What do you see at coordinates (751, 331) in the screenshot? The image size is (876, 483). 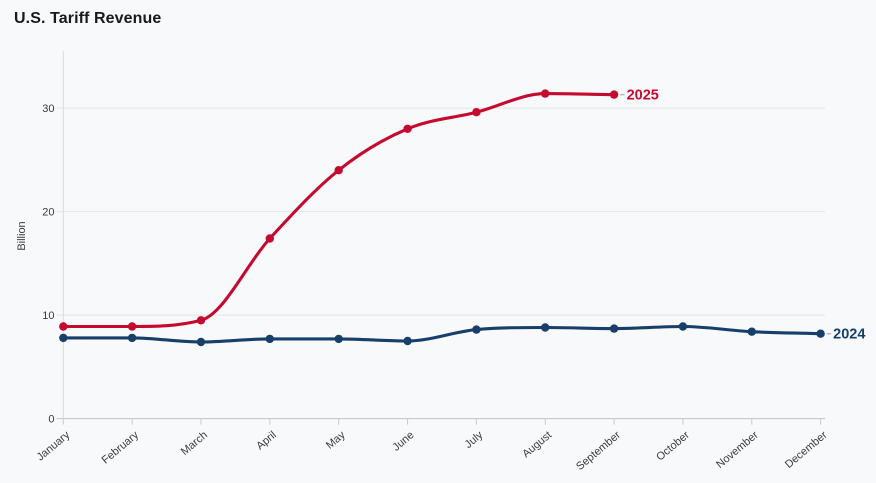 I see `data-point-2024-november` at bounding box center [751, 331].